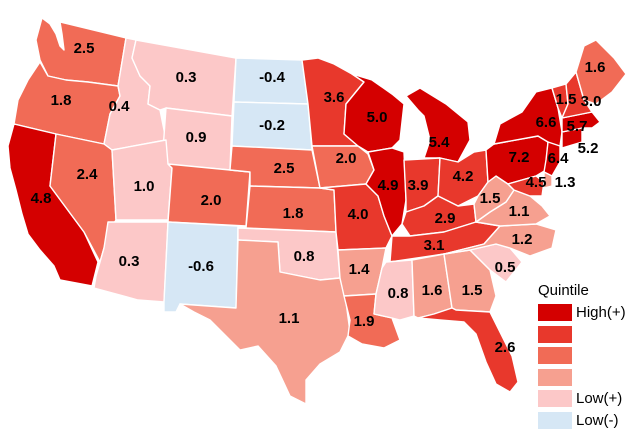 This screenshot has height=432, width=640. What do you see at coordinates (601, 313) in the screenshot?
I see `legend-label-high-plus: High(+)` at bounding box center [601, 313].